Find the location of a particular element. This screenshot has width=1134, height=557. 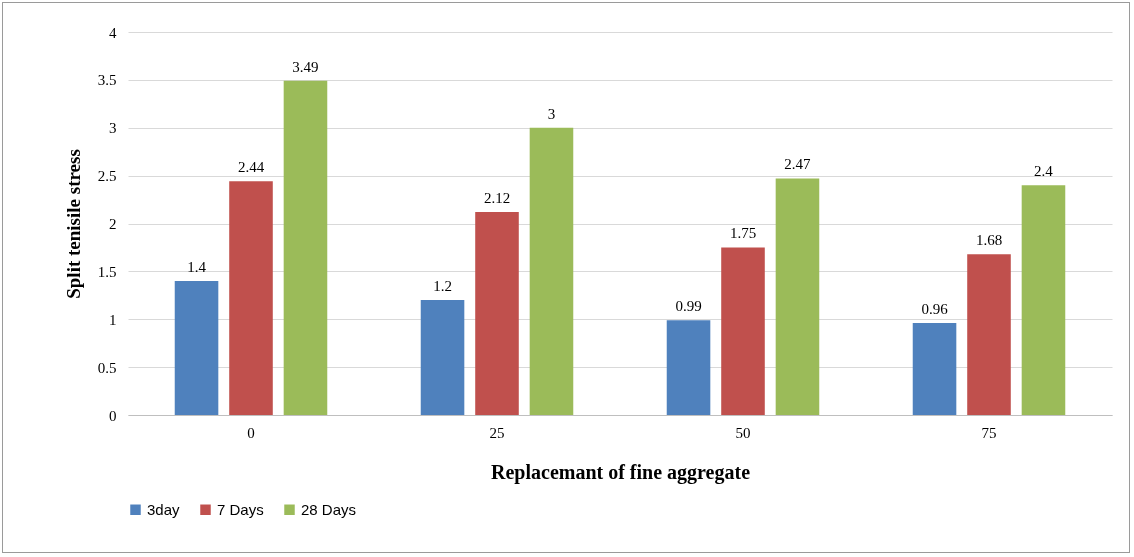

legend-label: 3day is located at coordinates (164, 509).